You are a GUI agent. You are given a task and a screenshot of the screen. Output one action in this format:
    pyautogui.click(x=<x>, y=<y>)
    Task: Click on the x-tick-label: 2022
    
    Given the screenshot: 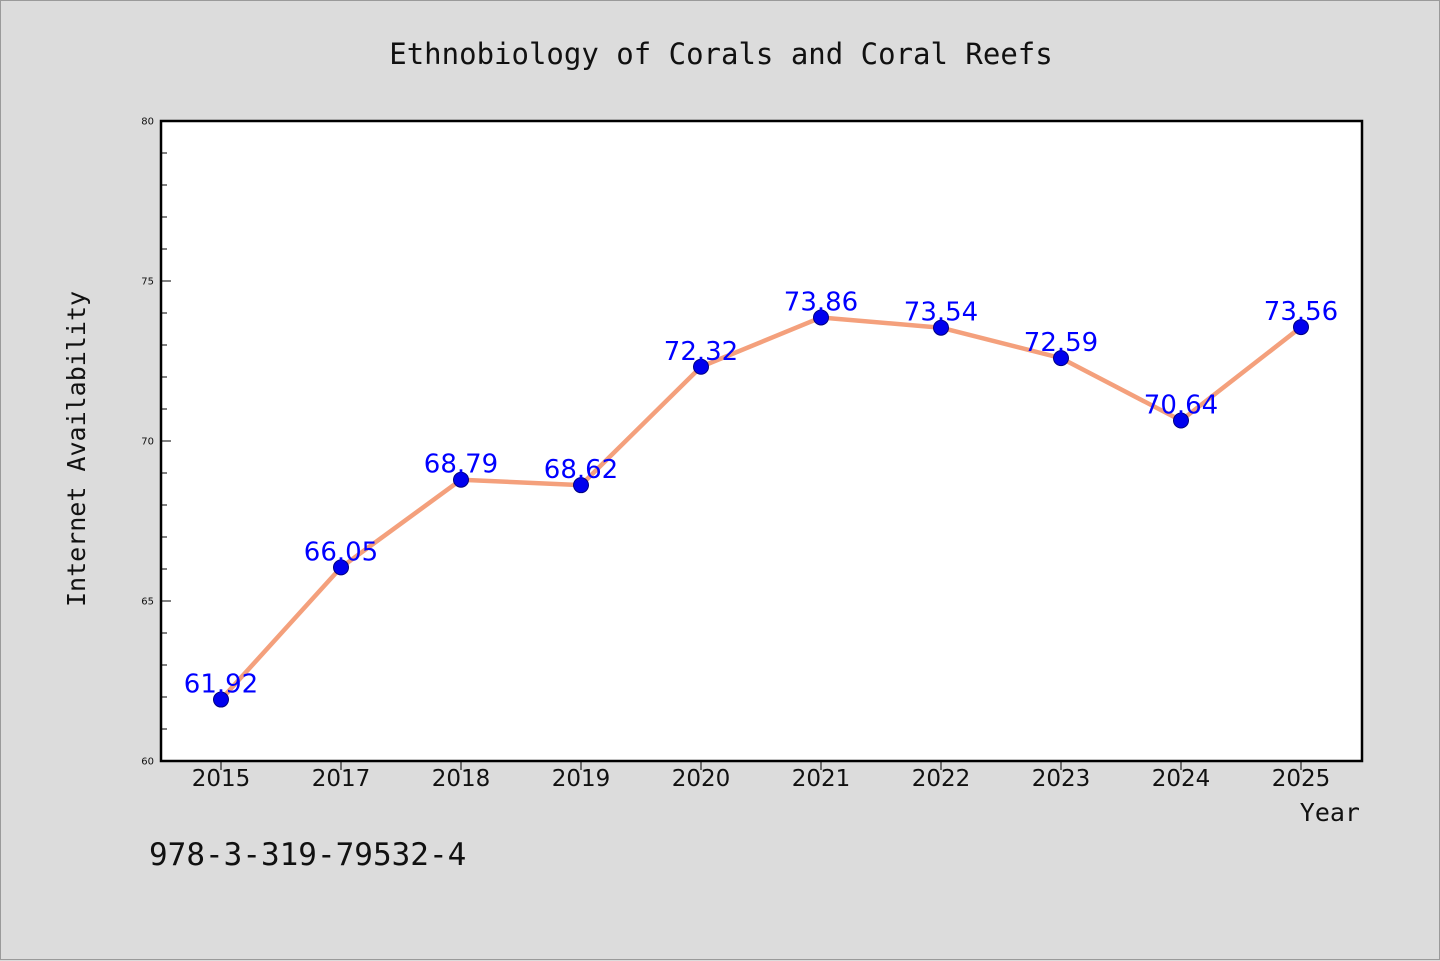 What is the action you would take?
    pyautogui.click(x=941, y=779)
    